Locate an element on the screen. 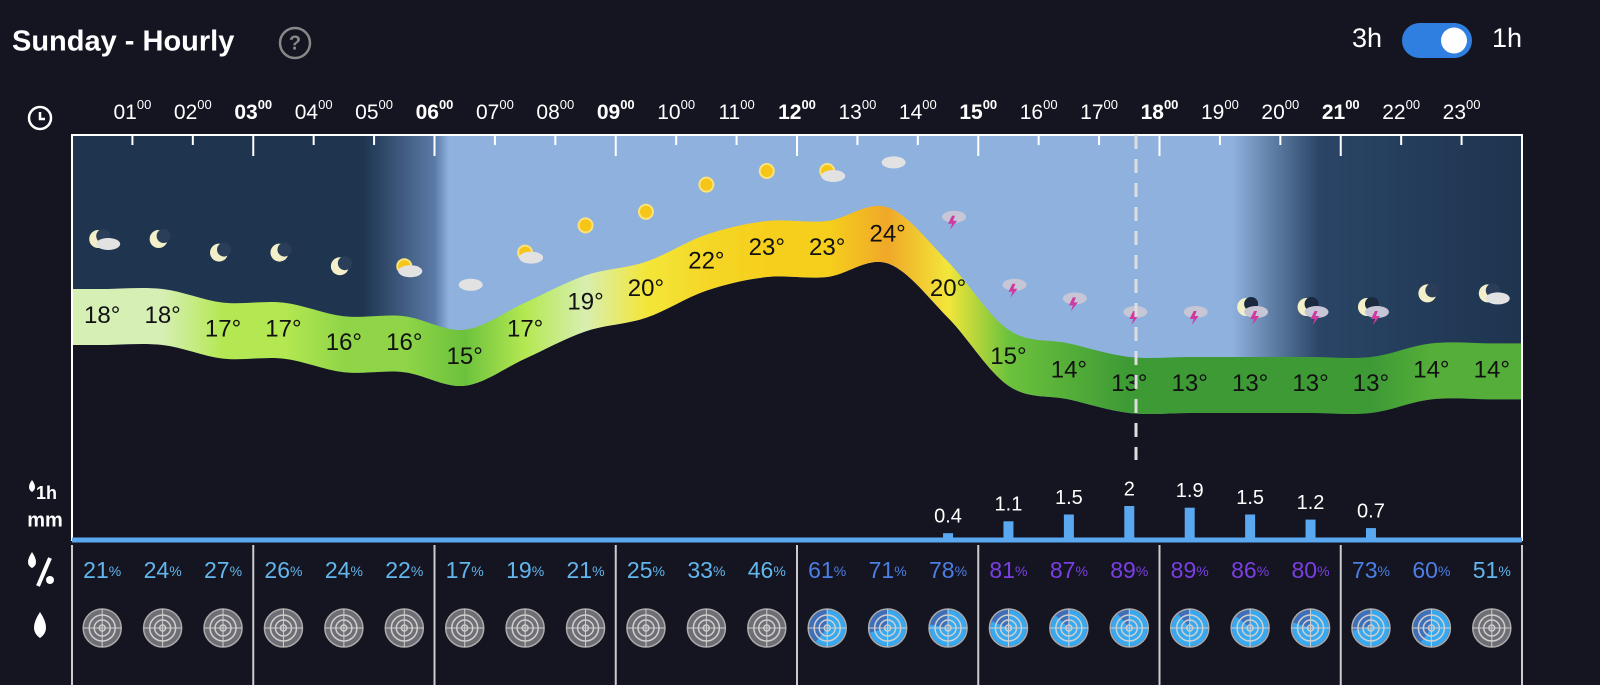 The image size is (1600, 685). help-text: ? is located at coordinates (295, 43).